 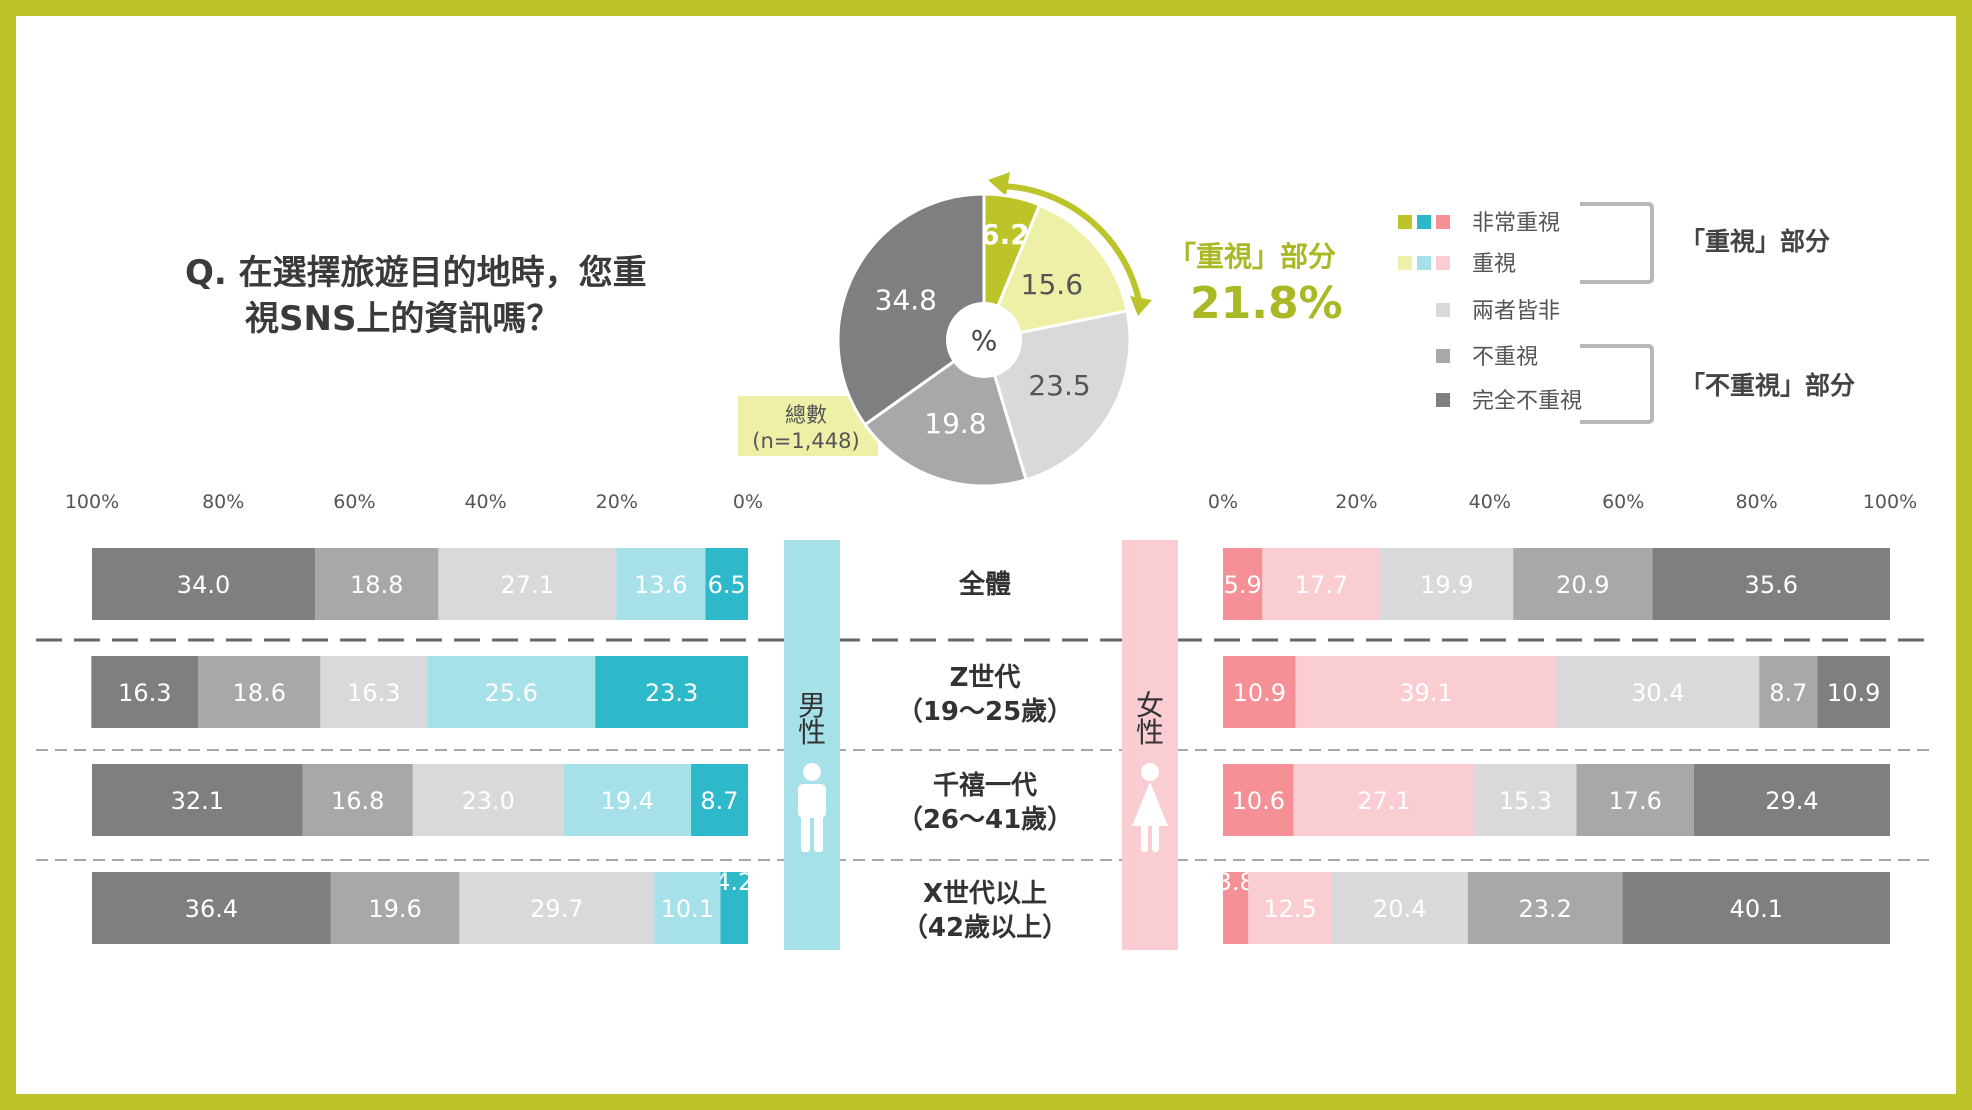 I want to click on category-label: Z世代, so click(x=985, y=678).